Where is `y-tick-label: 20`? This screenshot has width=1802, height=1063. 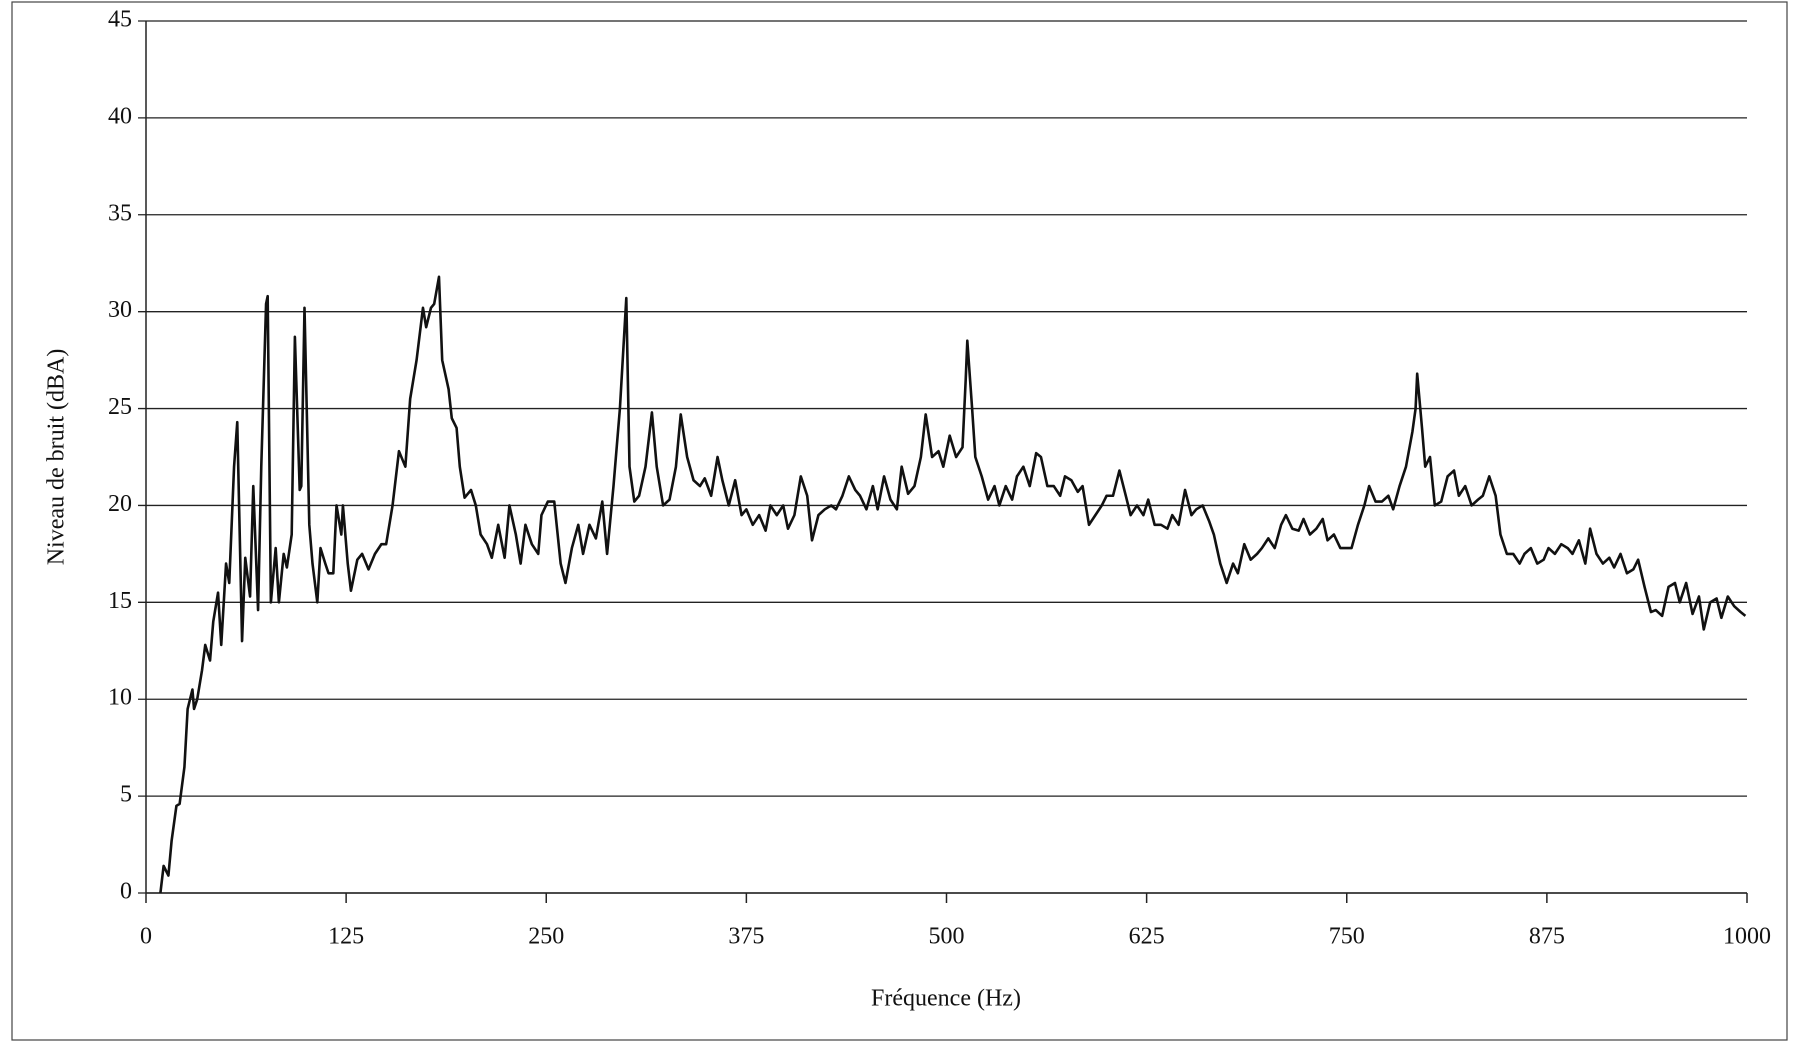
y-tick-label: 20 is located at coordinates (120, 504).